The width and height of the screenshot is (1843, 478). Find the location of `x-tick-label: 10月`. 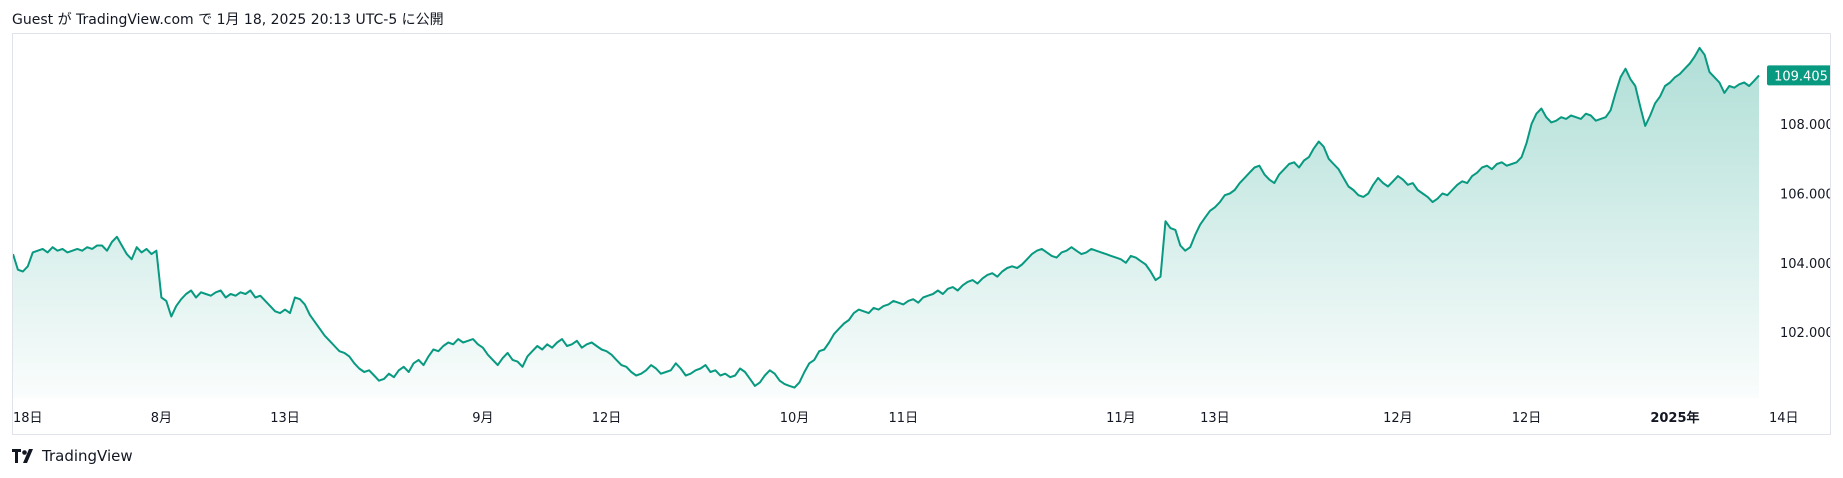

x-tick-label: 10月 is located at coordinates (795, 418).